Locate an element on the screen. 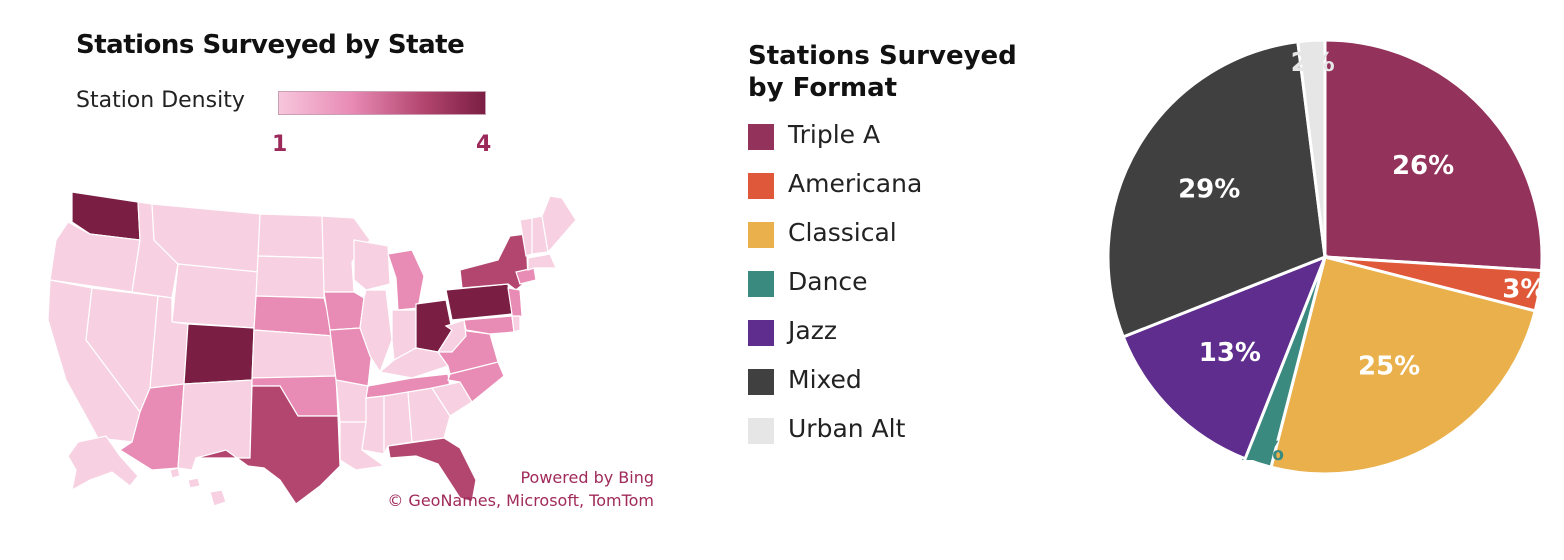 This screenshot has height=560, width=1564. pie-data-label: 26% is located at coordinates (1423, 166).